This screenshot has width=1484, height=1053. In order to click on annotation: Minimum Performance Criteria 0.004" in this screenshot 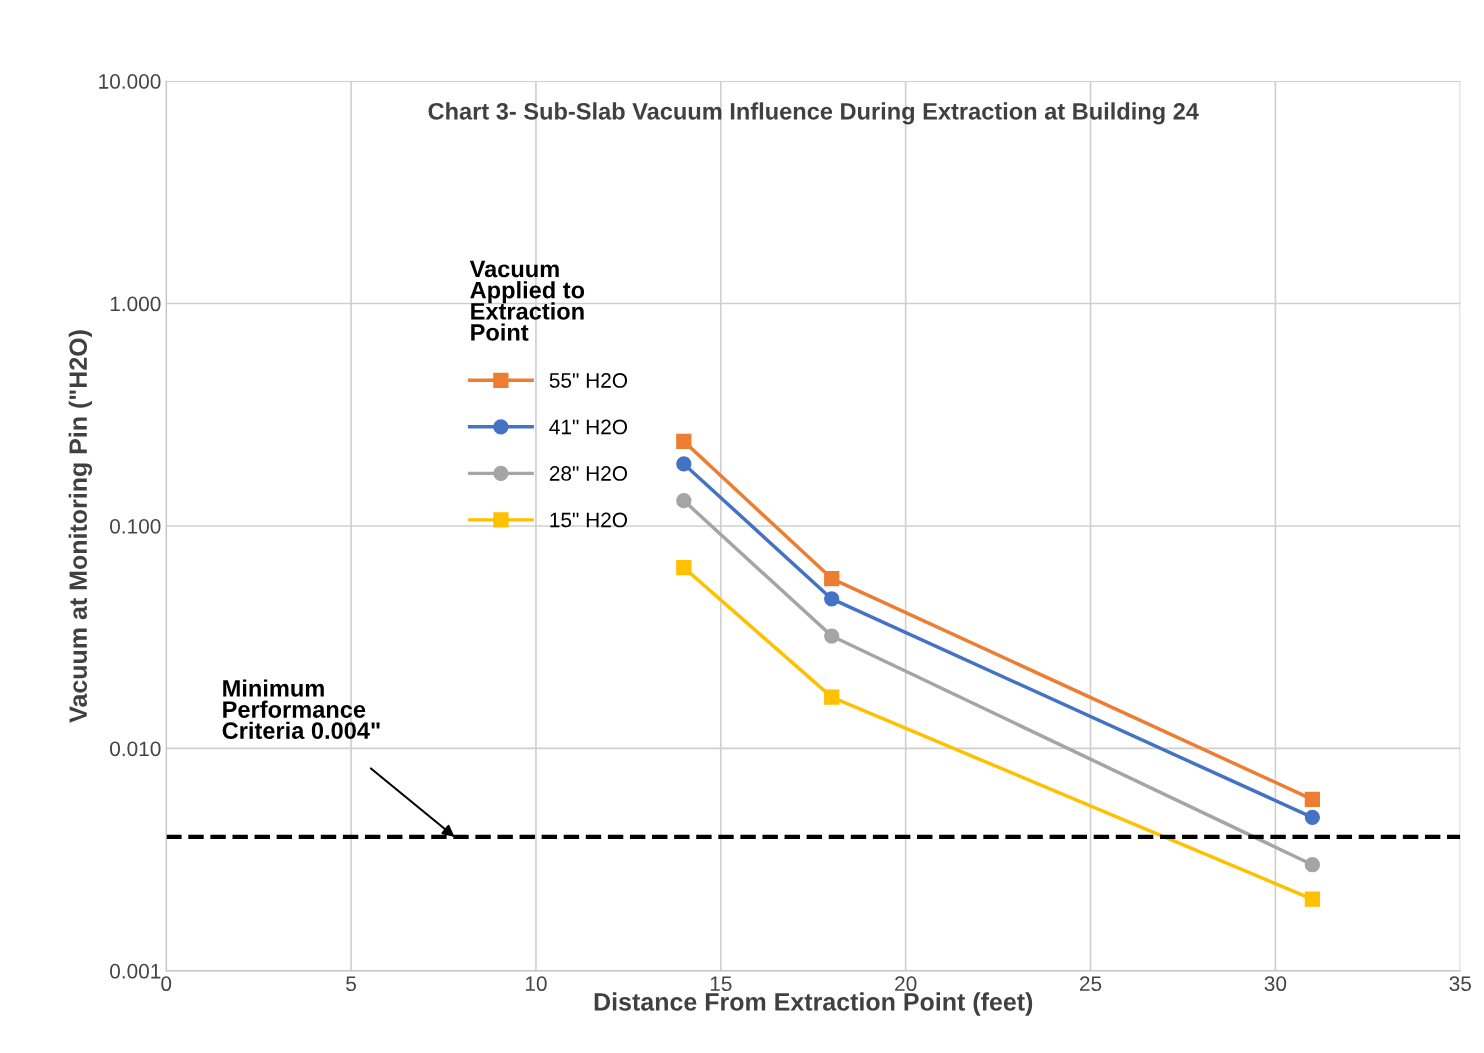, I will do `click(301, 709)`.